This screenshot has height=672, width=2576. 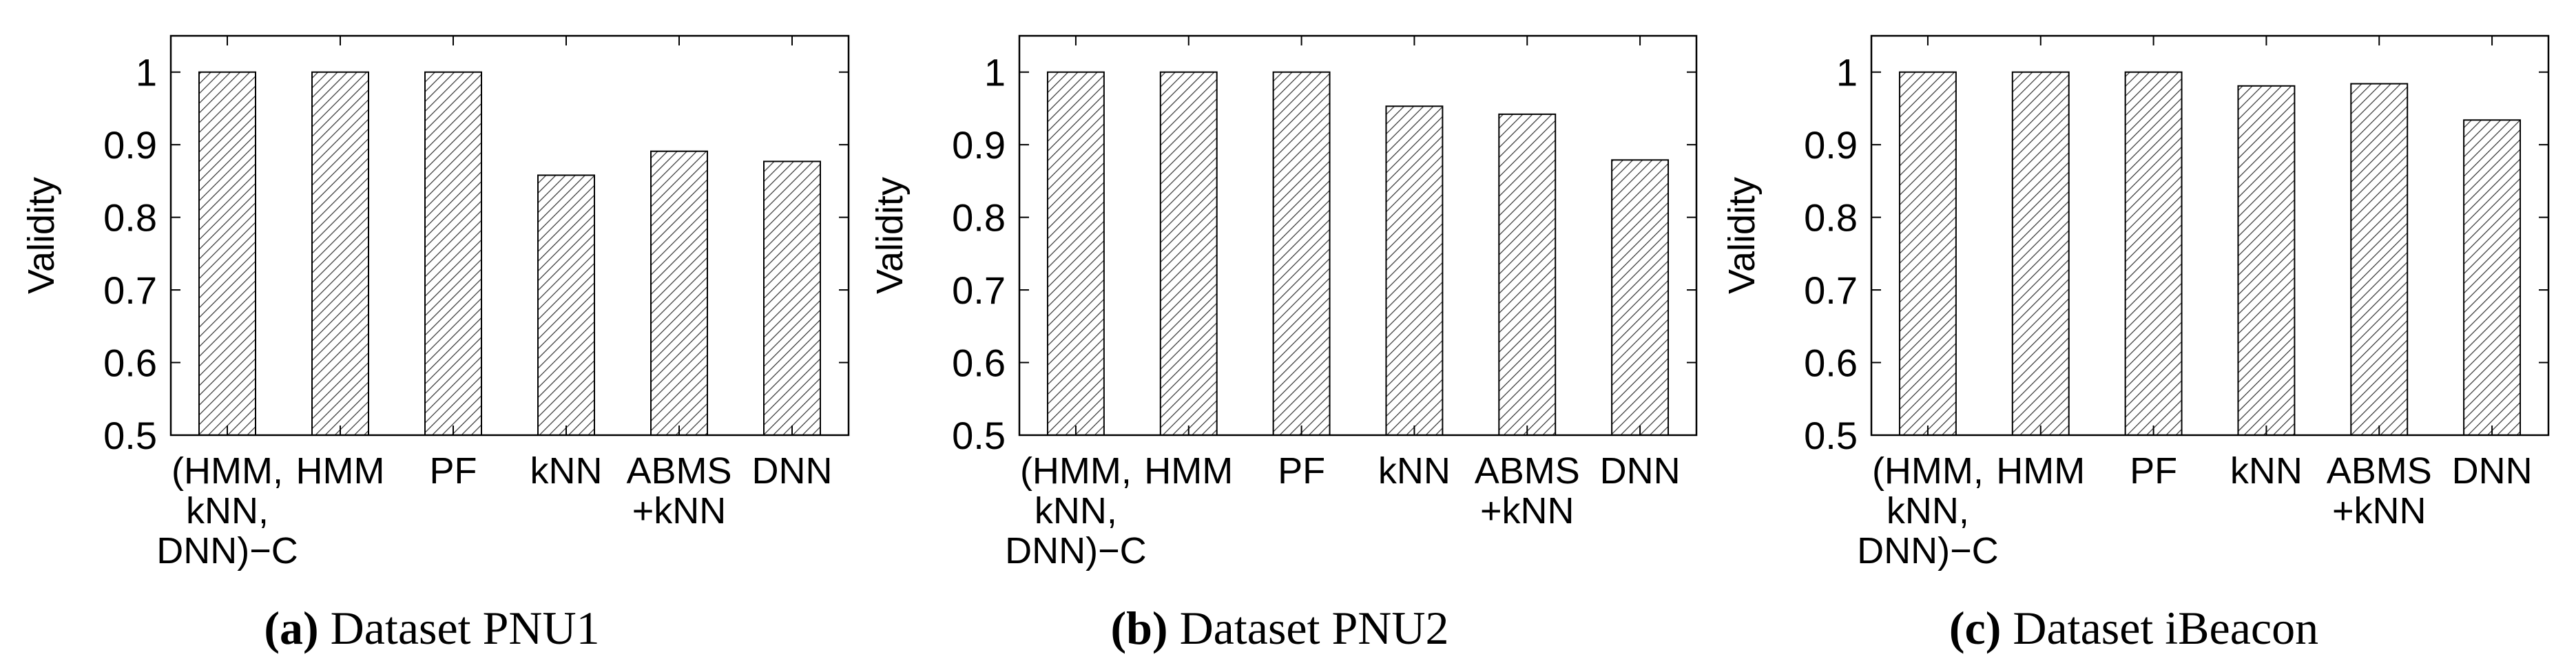 I want to click on x-tick-label-c-0: (HMM, kNN, DNN)−C, so click(x=1928, y=510).